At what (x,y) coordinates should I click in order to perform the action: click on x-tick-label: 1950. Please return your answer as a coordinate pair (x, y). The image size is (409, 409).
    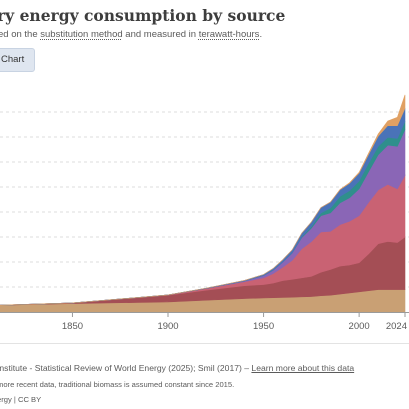
    Looking at the image, I should click on (263, 326).